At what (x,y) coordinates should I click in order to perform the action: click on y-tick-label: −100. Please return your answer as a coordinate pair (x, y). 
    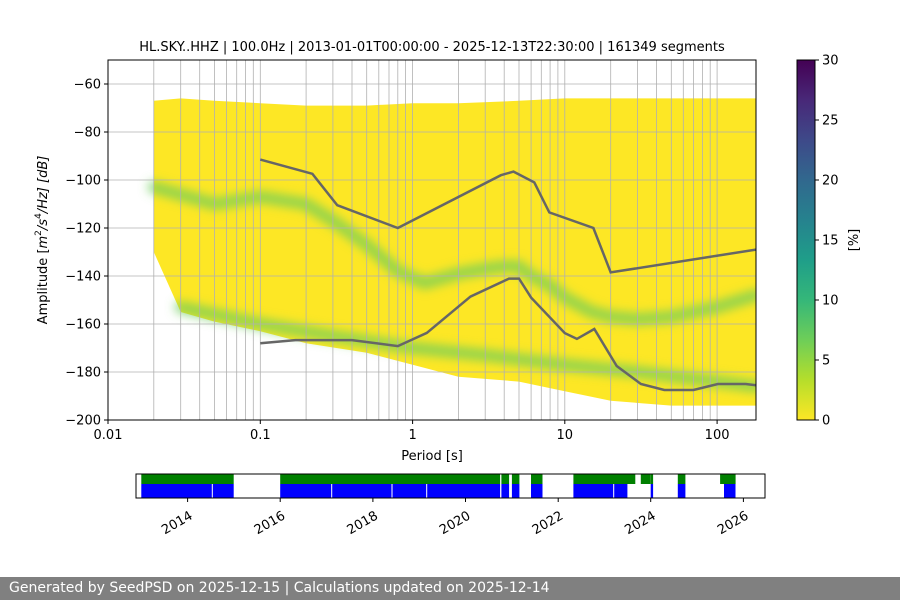
    Looking at the image, I should click on (83, 181).